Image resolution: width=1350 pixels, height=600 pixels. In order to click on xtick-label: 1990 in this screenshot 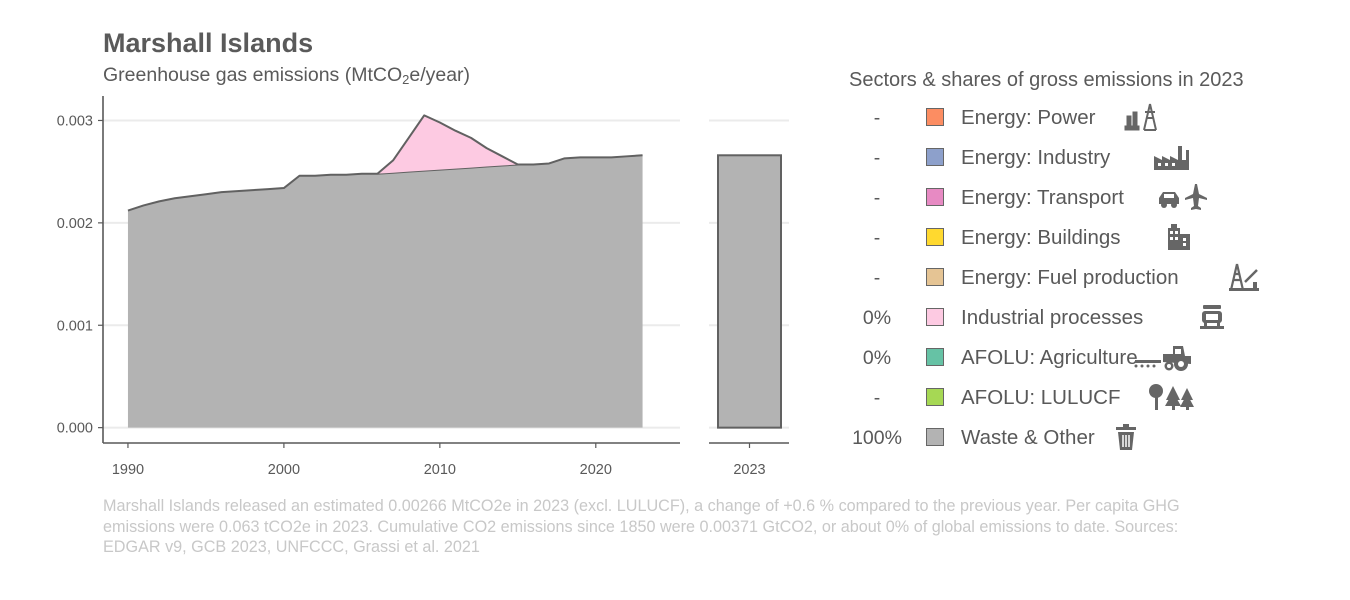, I will do `click(128, 470)`.